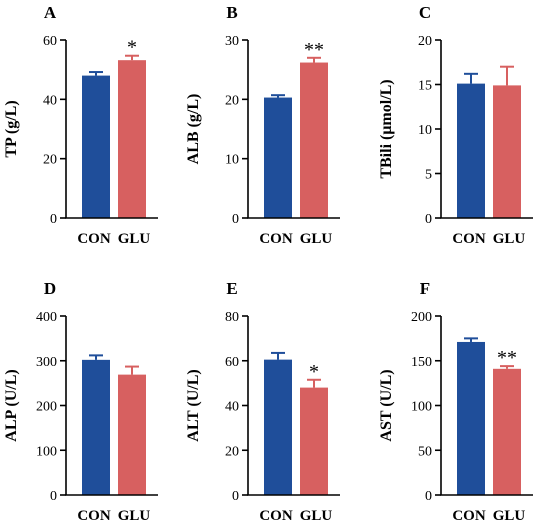 Image resolution: width=550 pixels, height=528 pixels. What do you see at coordinates (425, 451) in the screenshot?
I see `y-tick-label: 50` at bounding box center [425, 451].